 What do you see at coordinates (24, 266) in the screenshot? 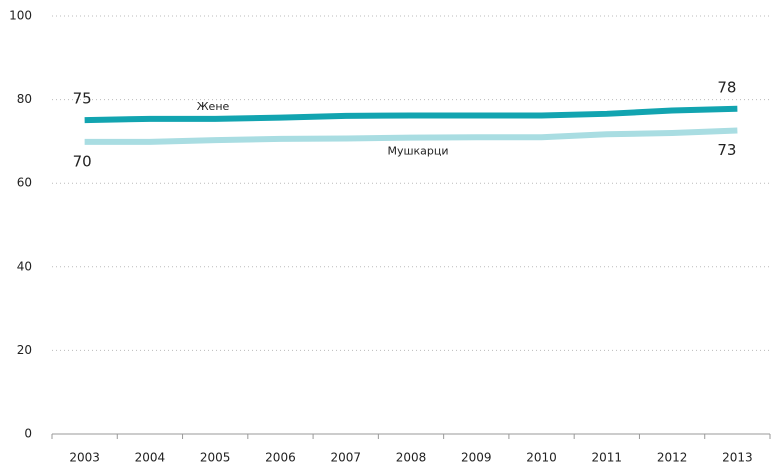
I see `y-tick-label: 40` at bounding box center [24, 266].